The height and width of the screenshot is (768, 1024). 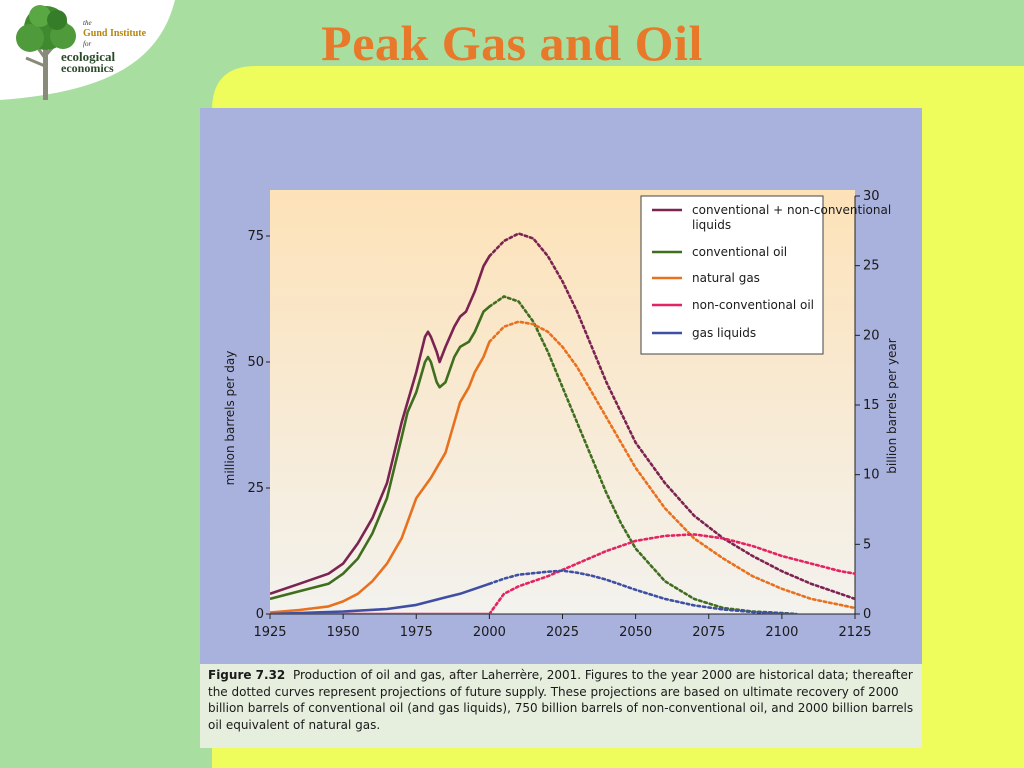 What do you see at coordinates (87, 44) in the screenshot?
I see `logo-line-3: for` at bounding box center [87, 44].